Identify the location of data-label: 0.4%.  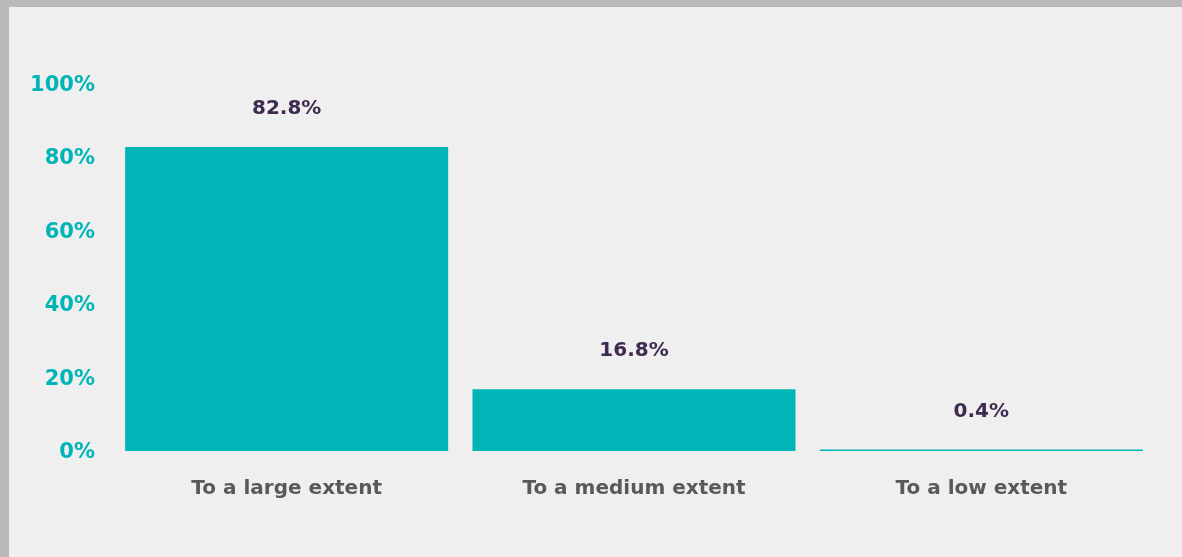
(981, 409).